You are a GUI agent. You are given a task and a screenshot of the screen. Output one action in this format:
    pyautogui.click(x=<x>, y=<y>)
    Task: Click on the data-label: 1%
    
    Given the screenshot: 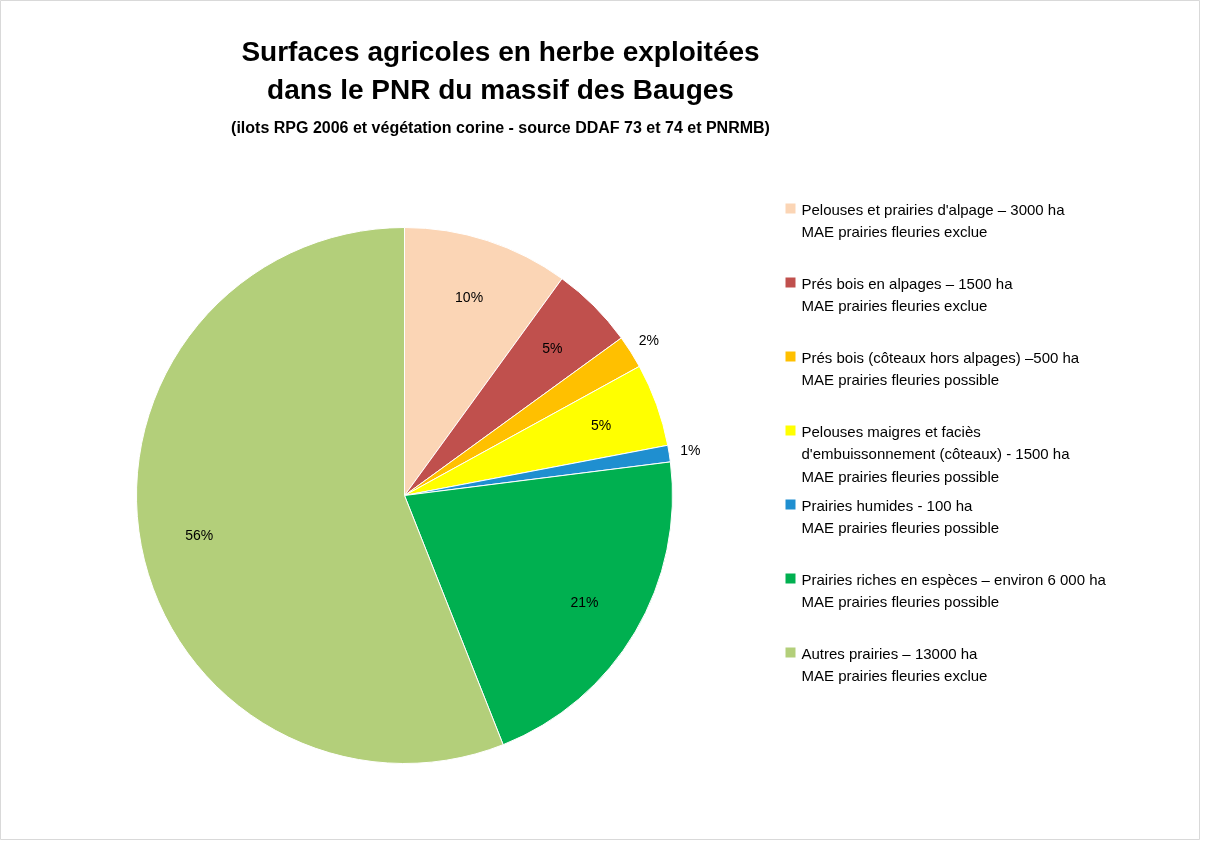 What is the action you would take?
    pyautogui.click(x=690, y=450)
    